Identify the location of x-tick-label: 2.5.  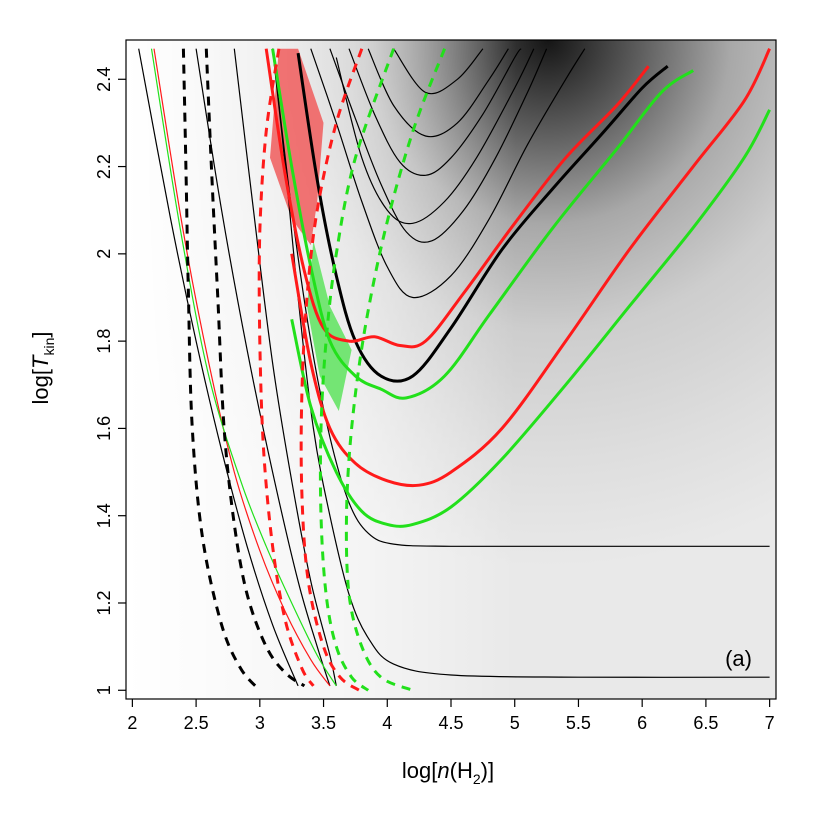
(196, 723).